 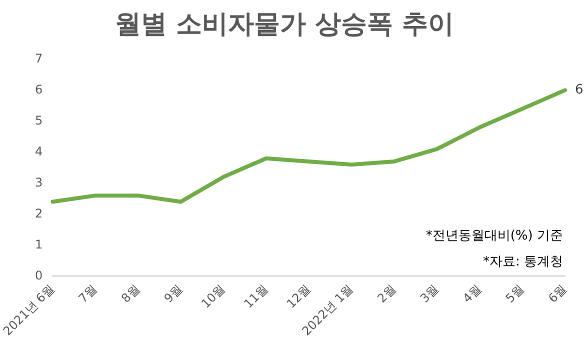 I want to click on x-tick-label: 3월, so click(x=429, y=294).